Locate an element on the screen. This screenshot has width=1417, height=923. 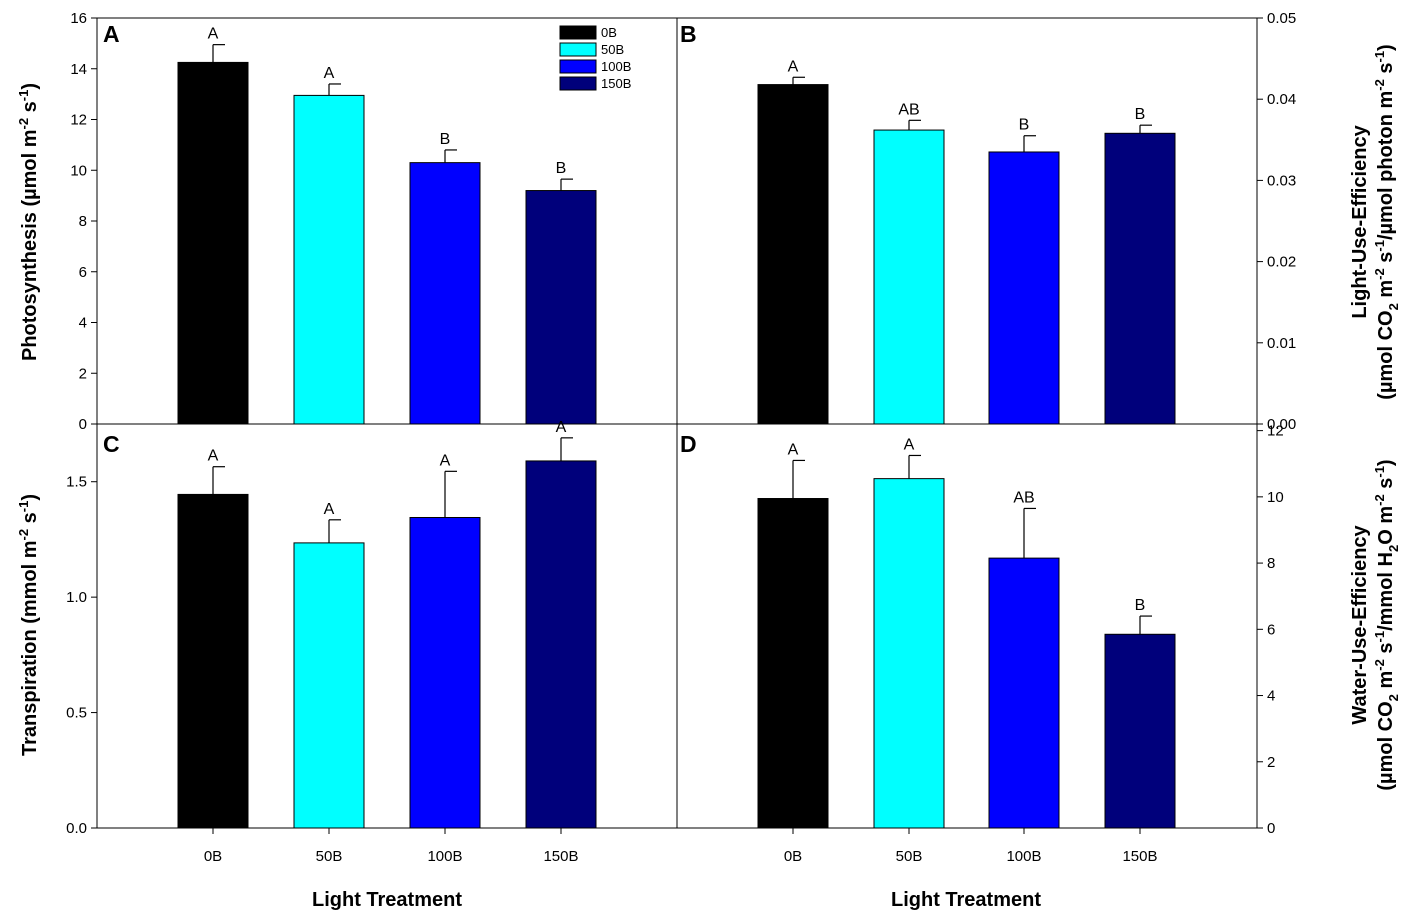
legend: 0B 50B 100B 150B is located at coordinates (595, 58).